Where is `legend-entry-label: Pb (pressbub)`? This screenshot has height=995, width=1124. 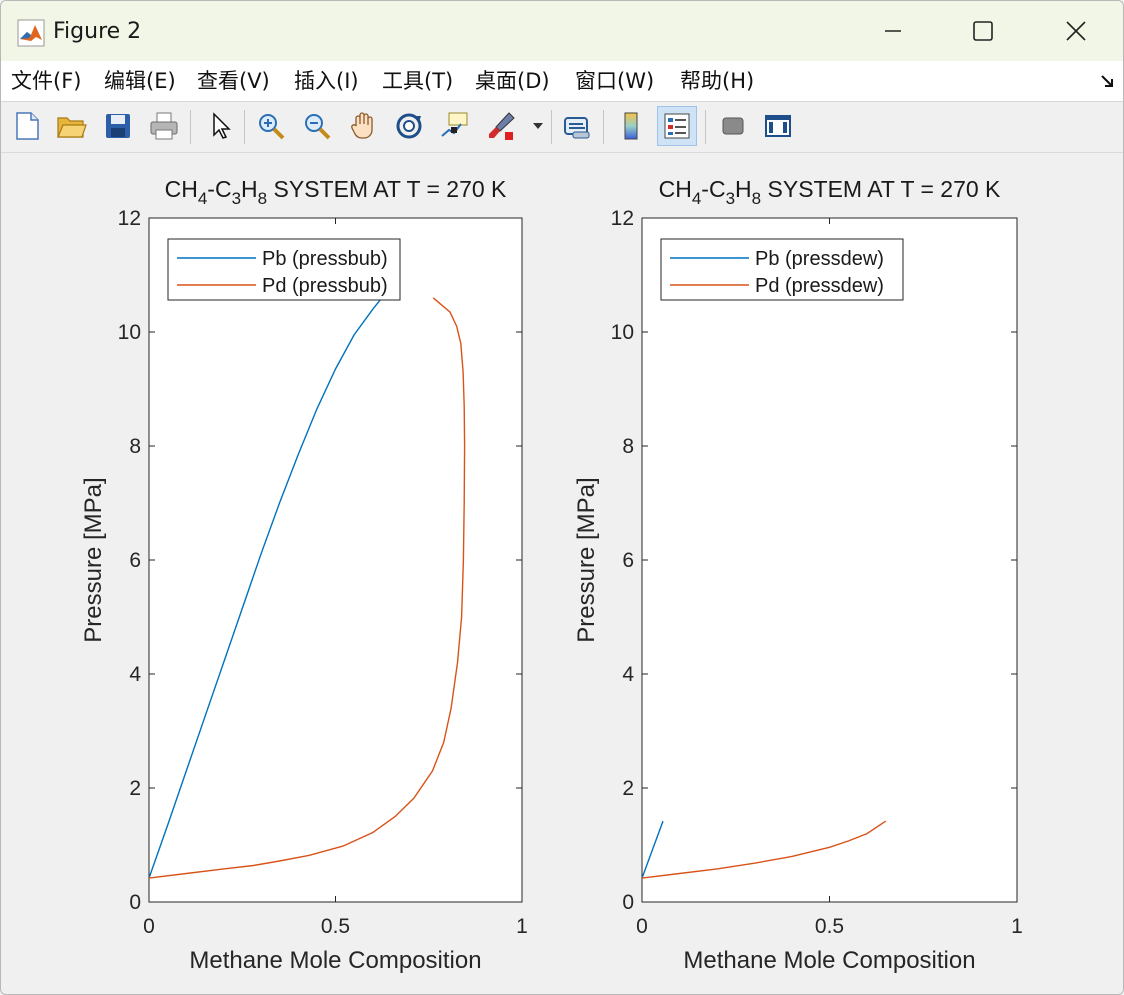 legend-entry-label: Pb (pressbub) is located at coordinates (325, 259).